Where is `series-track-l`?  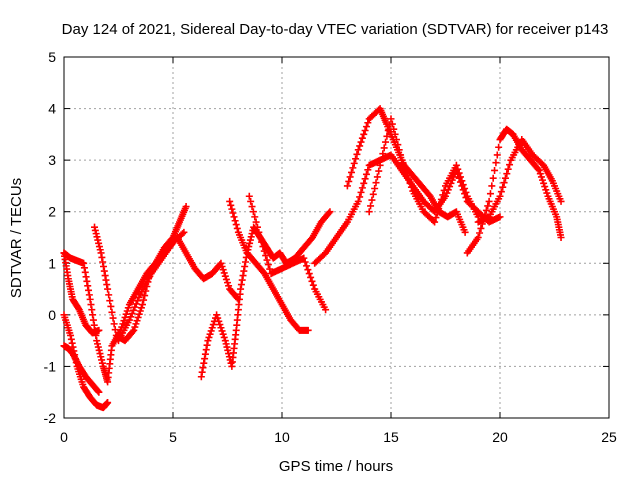
series-track-l is located at coordinates (423, 170).